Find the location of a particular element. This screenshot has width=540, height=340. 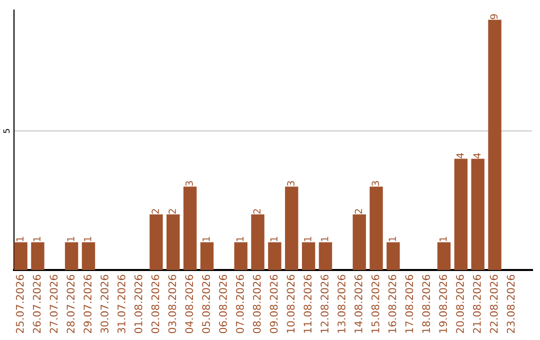

x-tick-label: 01.08.2026 is located at coordinates (138, 304).